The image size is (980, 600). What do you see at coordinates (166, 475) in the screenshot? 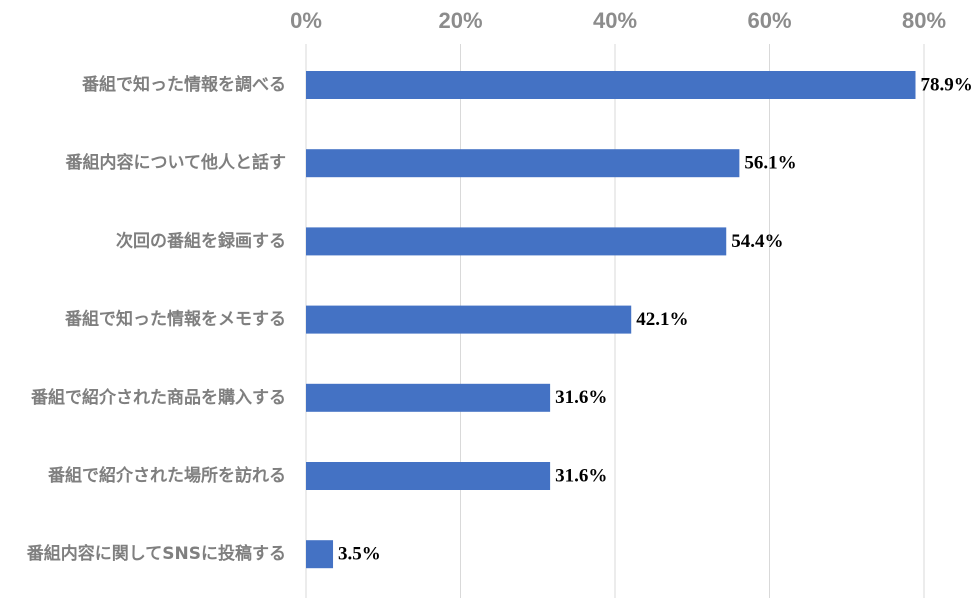
I see `category-label: 番組で紹介された場所を訪れる` at bounding box center [166, 475].